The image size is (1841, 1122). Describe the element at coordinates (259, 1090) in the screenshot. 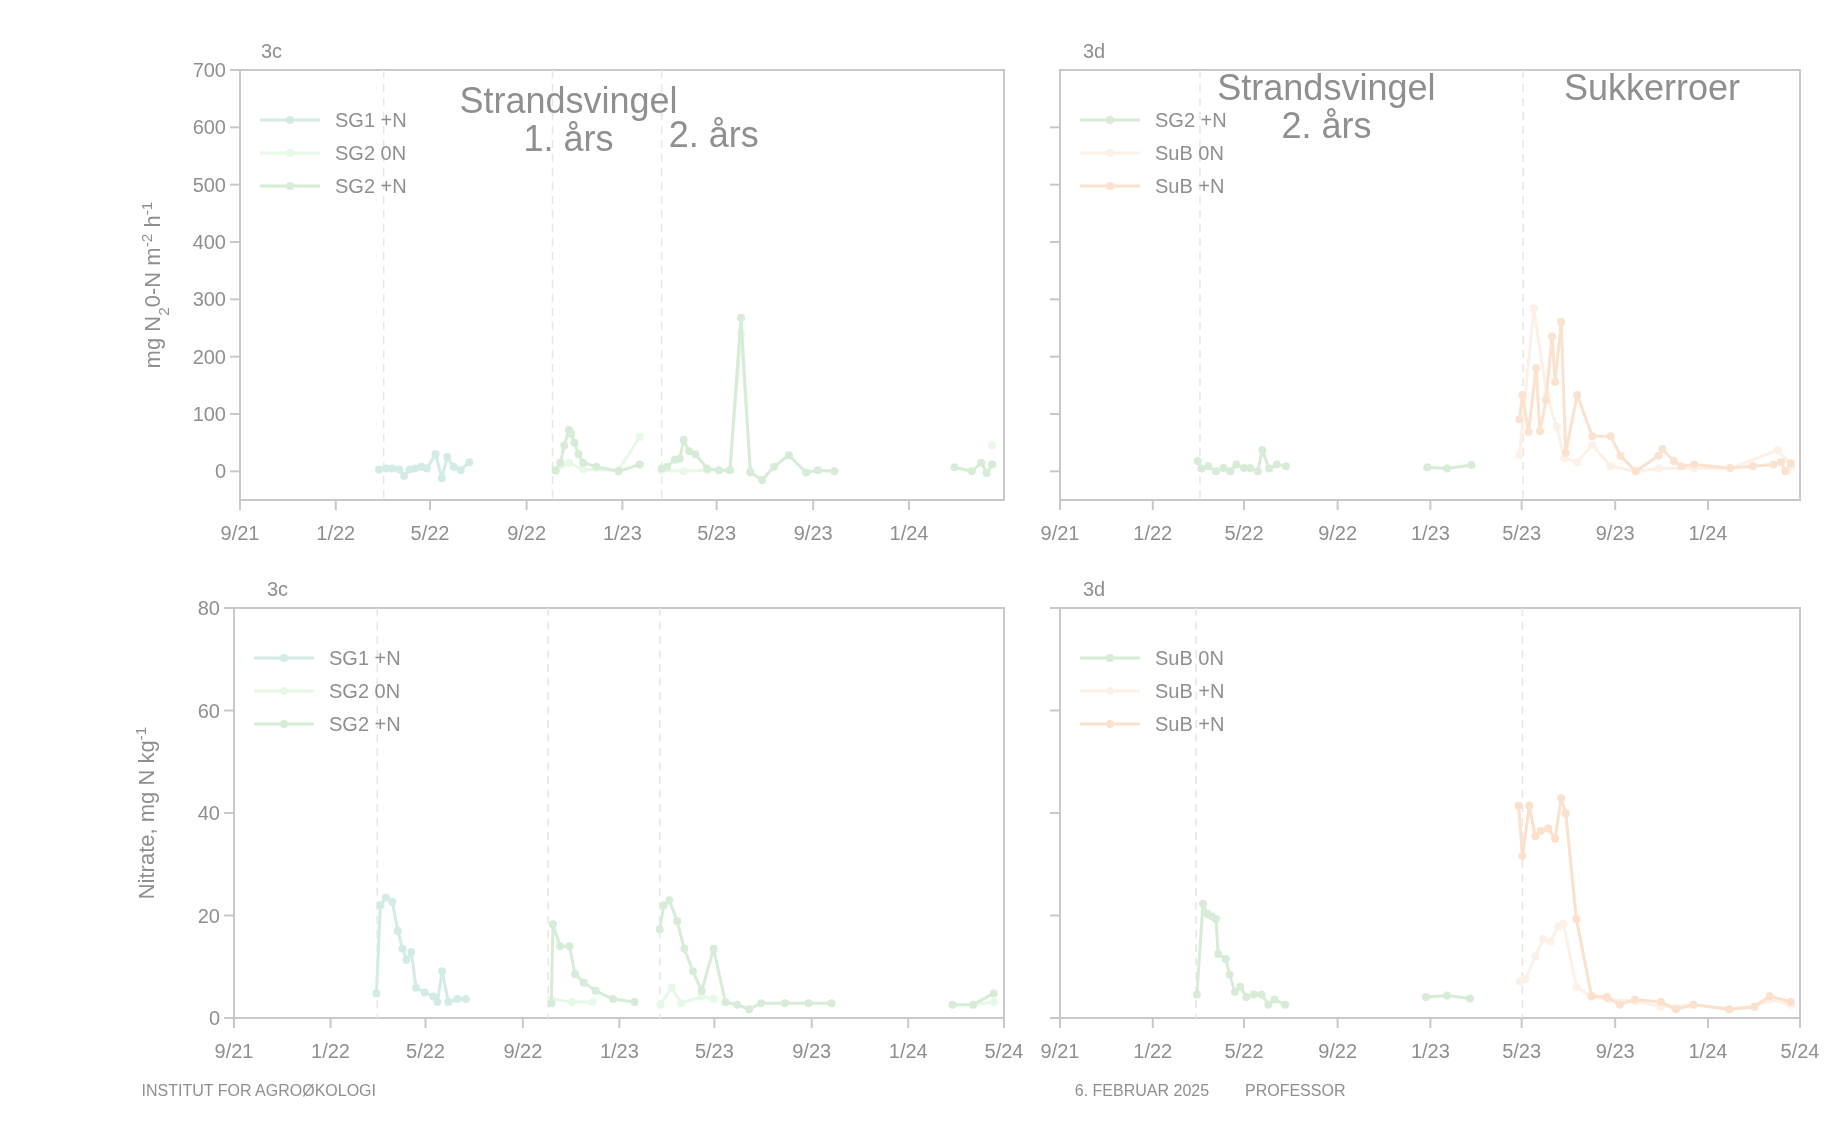

I see `text: INSTITUT FOR AGROØKOLOGI` at that location.